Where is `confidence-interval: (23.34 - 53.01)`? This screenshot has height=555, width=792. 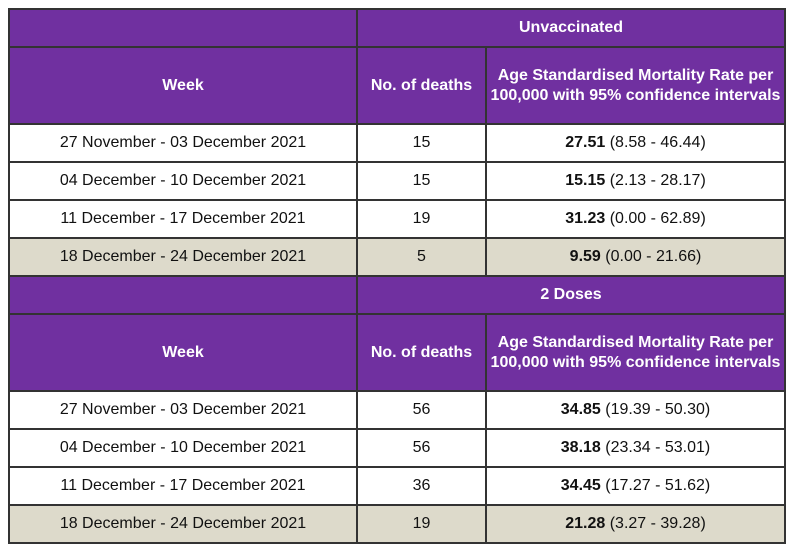
confidence-interval: (23.34 - 53.01) is located at coordinates (658, 447).